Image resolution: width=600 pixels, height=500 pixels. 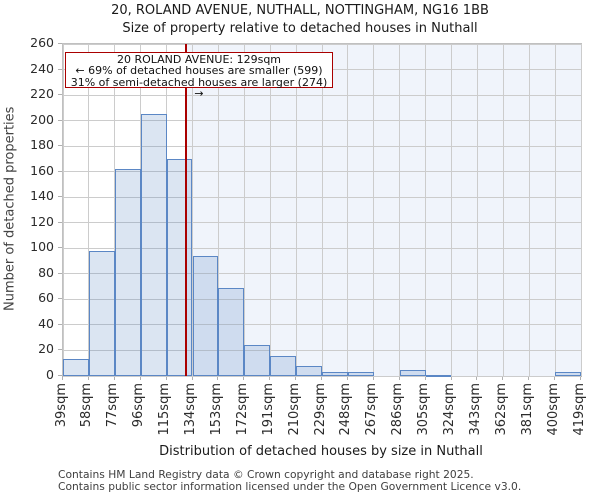 I want to click on x-tick-label: 286sqm, so click(x=398, y=409).